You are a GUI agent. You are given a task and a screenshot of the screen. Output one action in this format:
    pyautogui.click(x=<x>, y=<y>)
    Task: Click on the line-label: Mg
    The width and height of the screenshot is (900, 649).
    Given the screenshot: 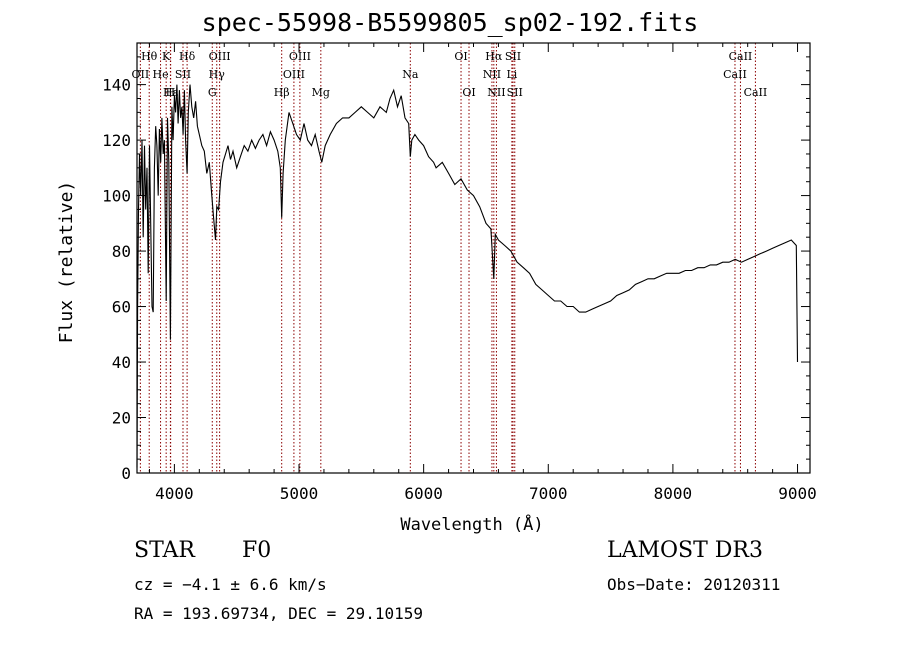 What is the action you would take?
    pyautogui.click(x=321, y=92)
    